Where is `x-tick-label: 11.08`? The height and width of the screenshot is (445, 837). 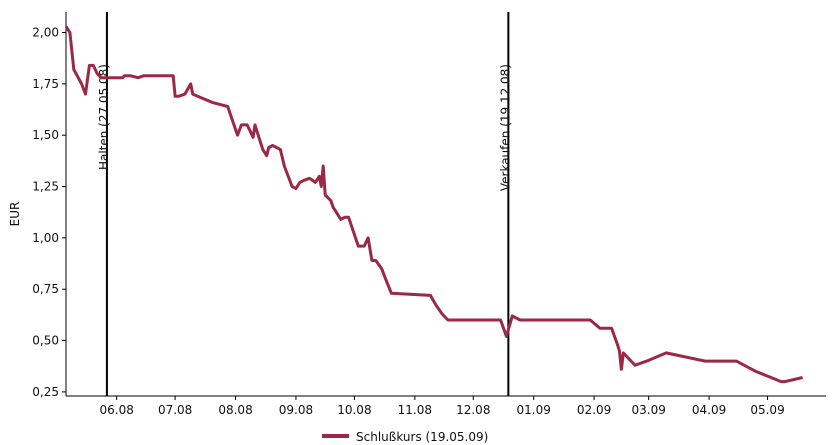 x-tick-label: 11.08 is located at coordinates (415, 410).